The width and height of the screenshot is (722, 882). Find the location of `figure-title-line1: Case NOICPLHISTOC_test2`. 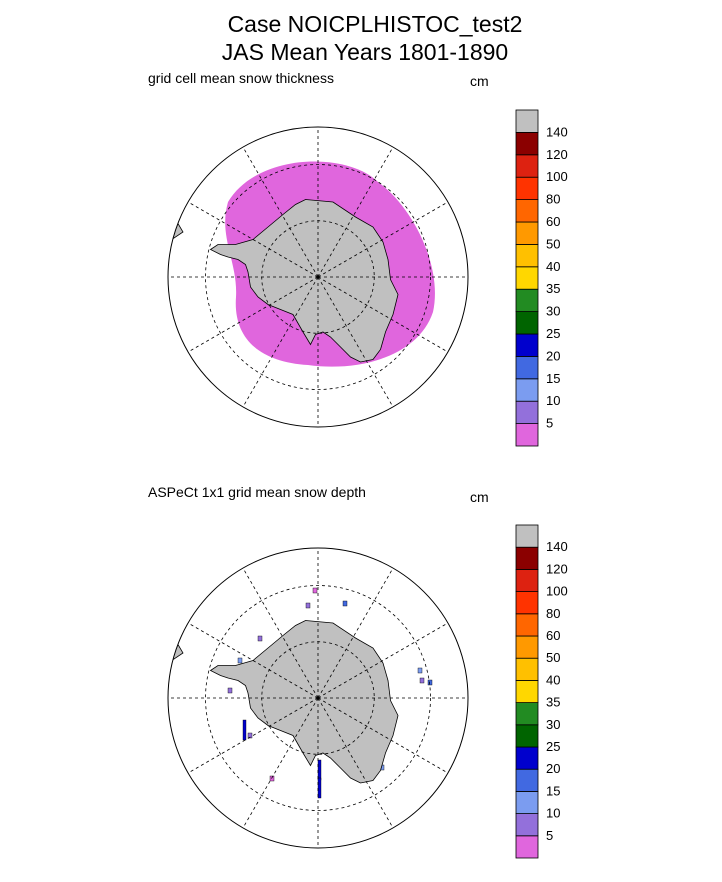

figure-title-line1: Case NOICPLHISTOC_test2 is located at coordinates (375, 24).